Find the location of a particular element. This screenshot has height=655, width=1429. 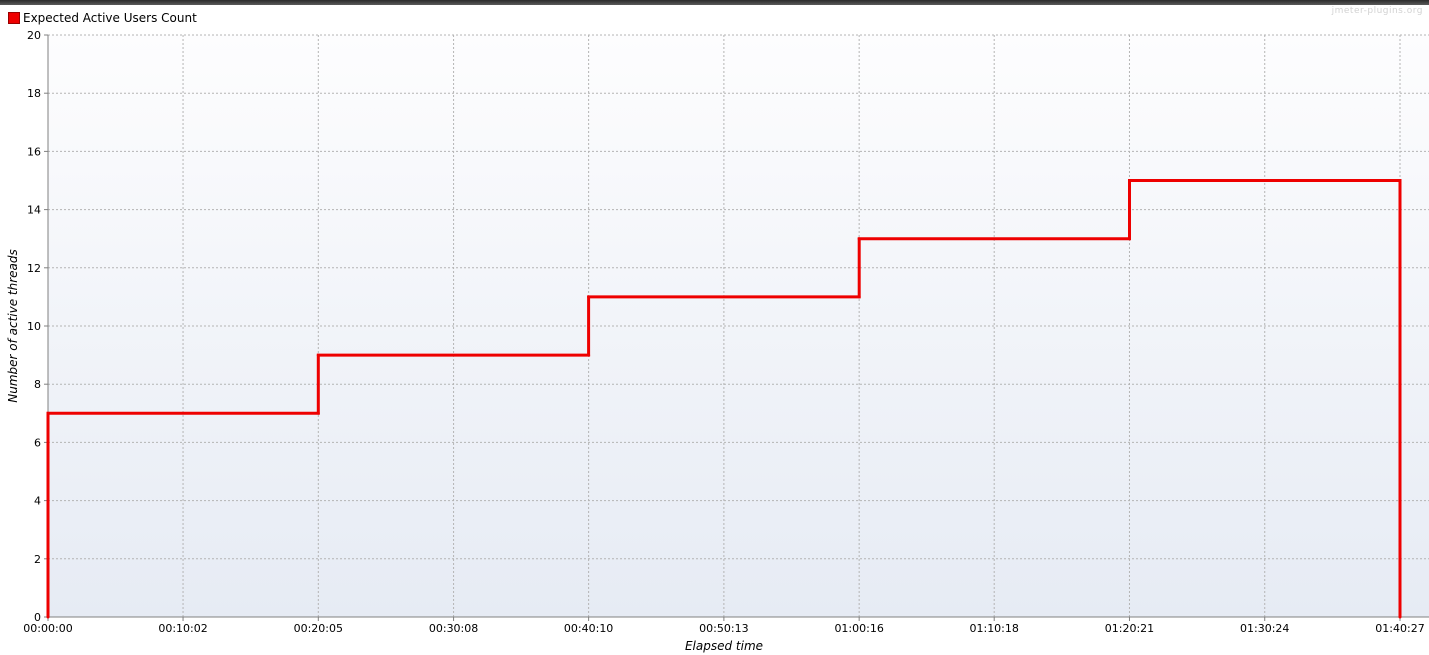

y-tick-label: 2 is located at coordinates (37, 559).